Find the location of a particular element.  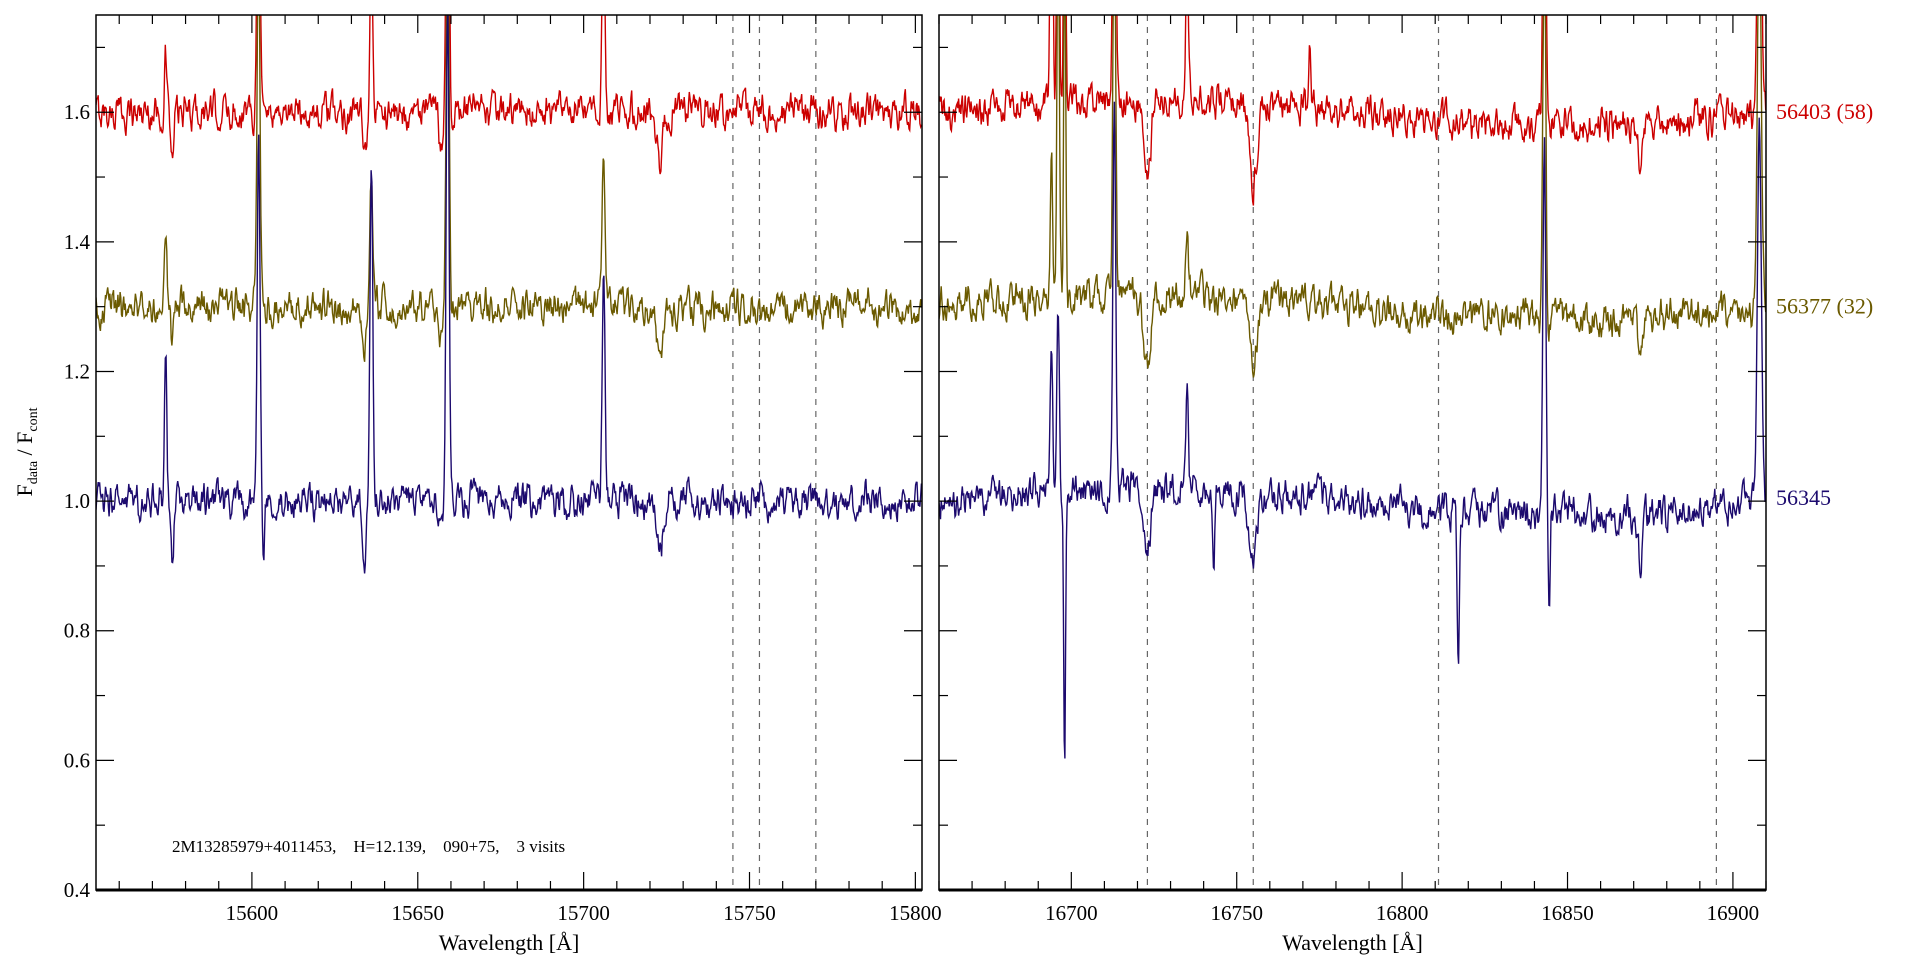

y-tick-label: 1.4 is located at coordinates (77, 242).